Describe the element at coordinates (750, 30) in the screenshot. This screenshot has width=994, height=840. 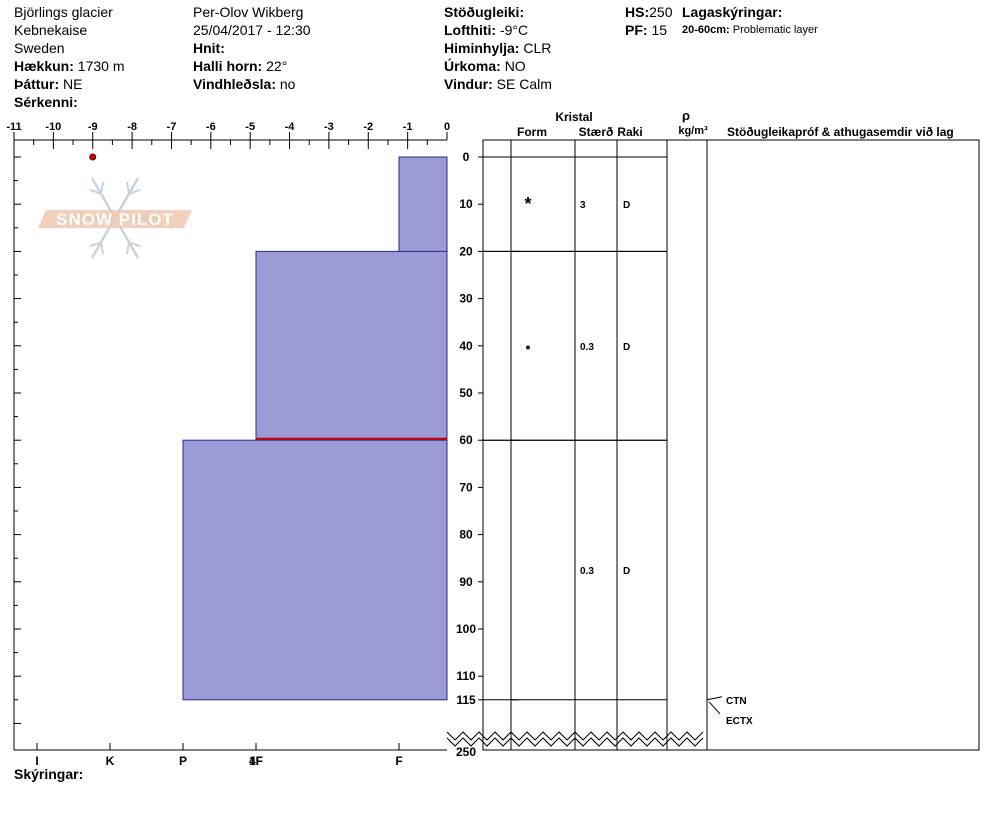
I see `layer-notes-row: 20-60cm: Problematic layer` at that location.